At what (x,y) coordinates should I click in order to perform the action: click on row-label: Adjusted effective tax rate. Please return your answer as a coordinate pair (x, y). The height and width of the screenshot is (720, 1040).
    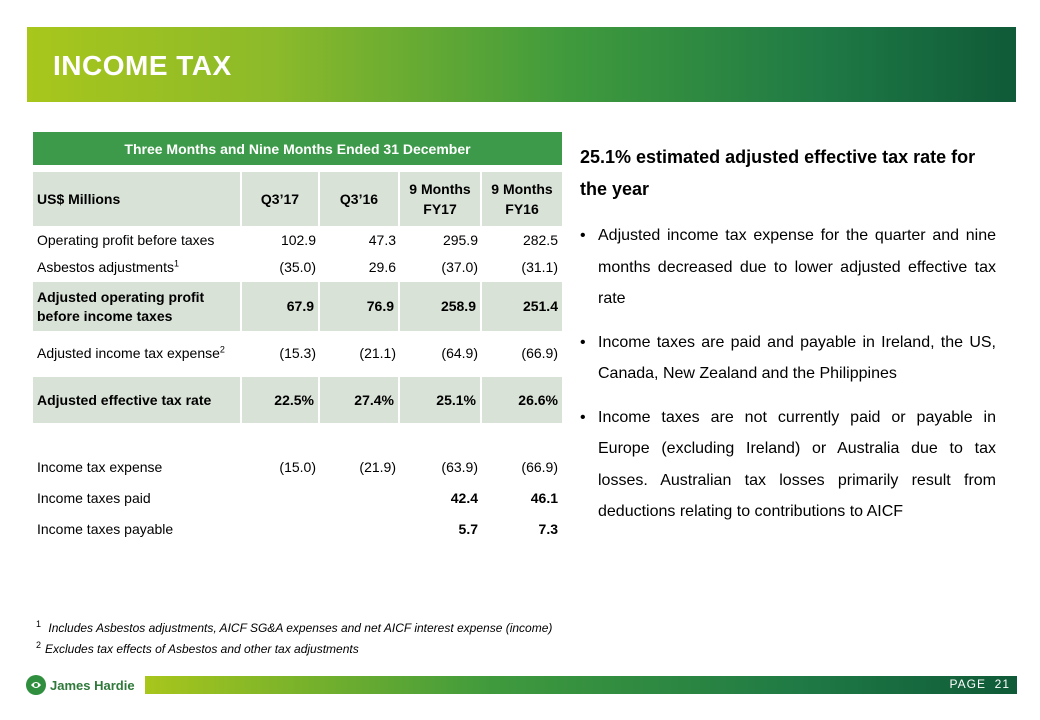
    Looking at the image, I should click on (137, 399).